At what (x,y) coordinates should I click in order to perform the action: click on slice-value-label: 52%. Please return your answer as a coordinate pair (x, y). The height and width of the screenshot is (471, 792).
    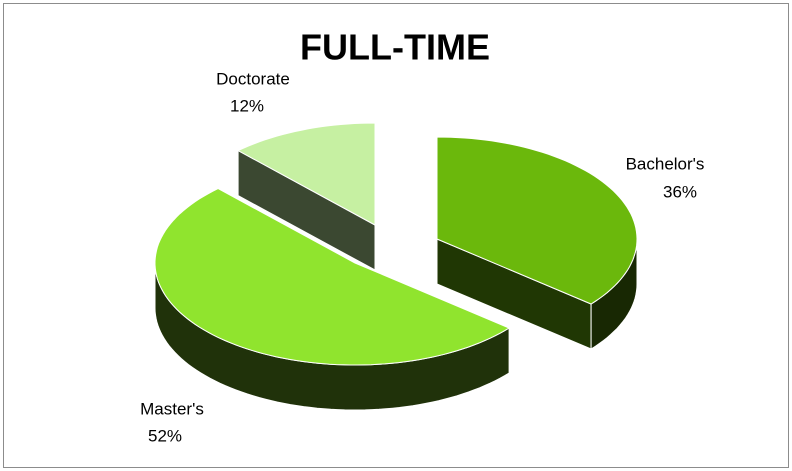
    Looking at the image, I should click on (165, 435).